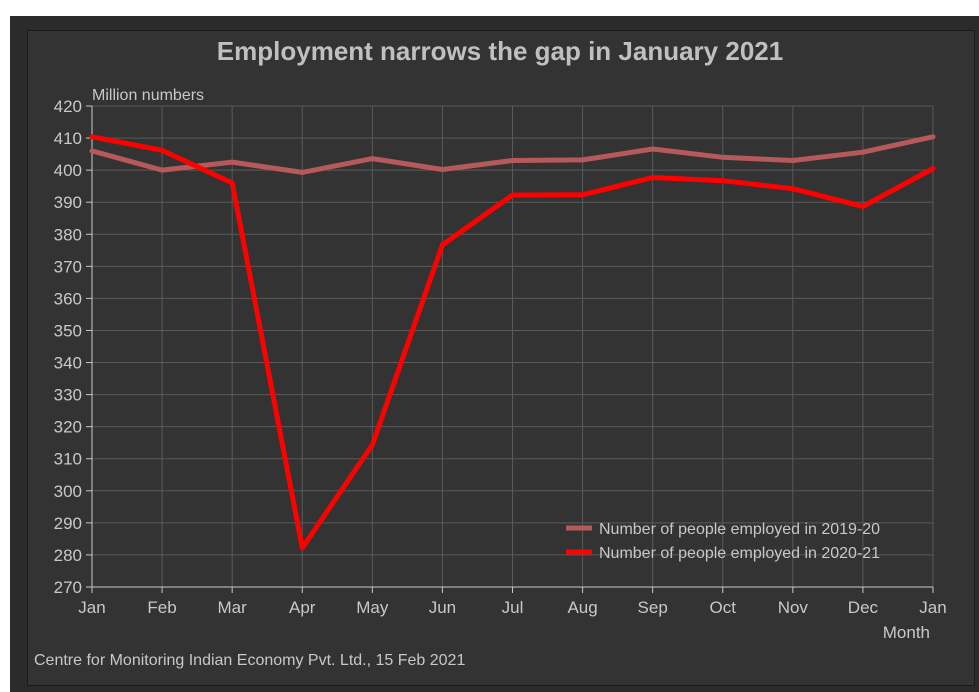 Image resolution: width=979 pixels, height=692 pixels. Describe the element at coordinates (148, 95) in the screenshot. I see `y-axis-label: Million numbers` at that location.